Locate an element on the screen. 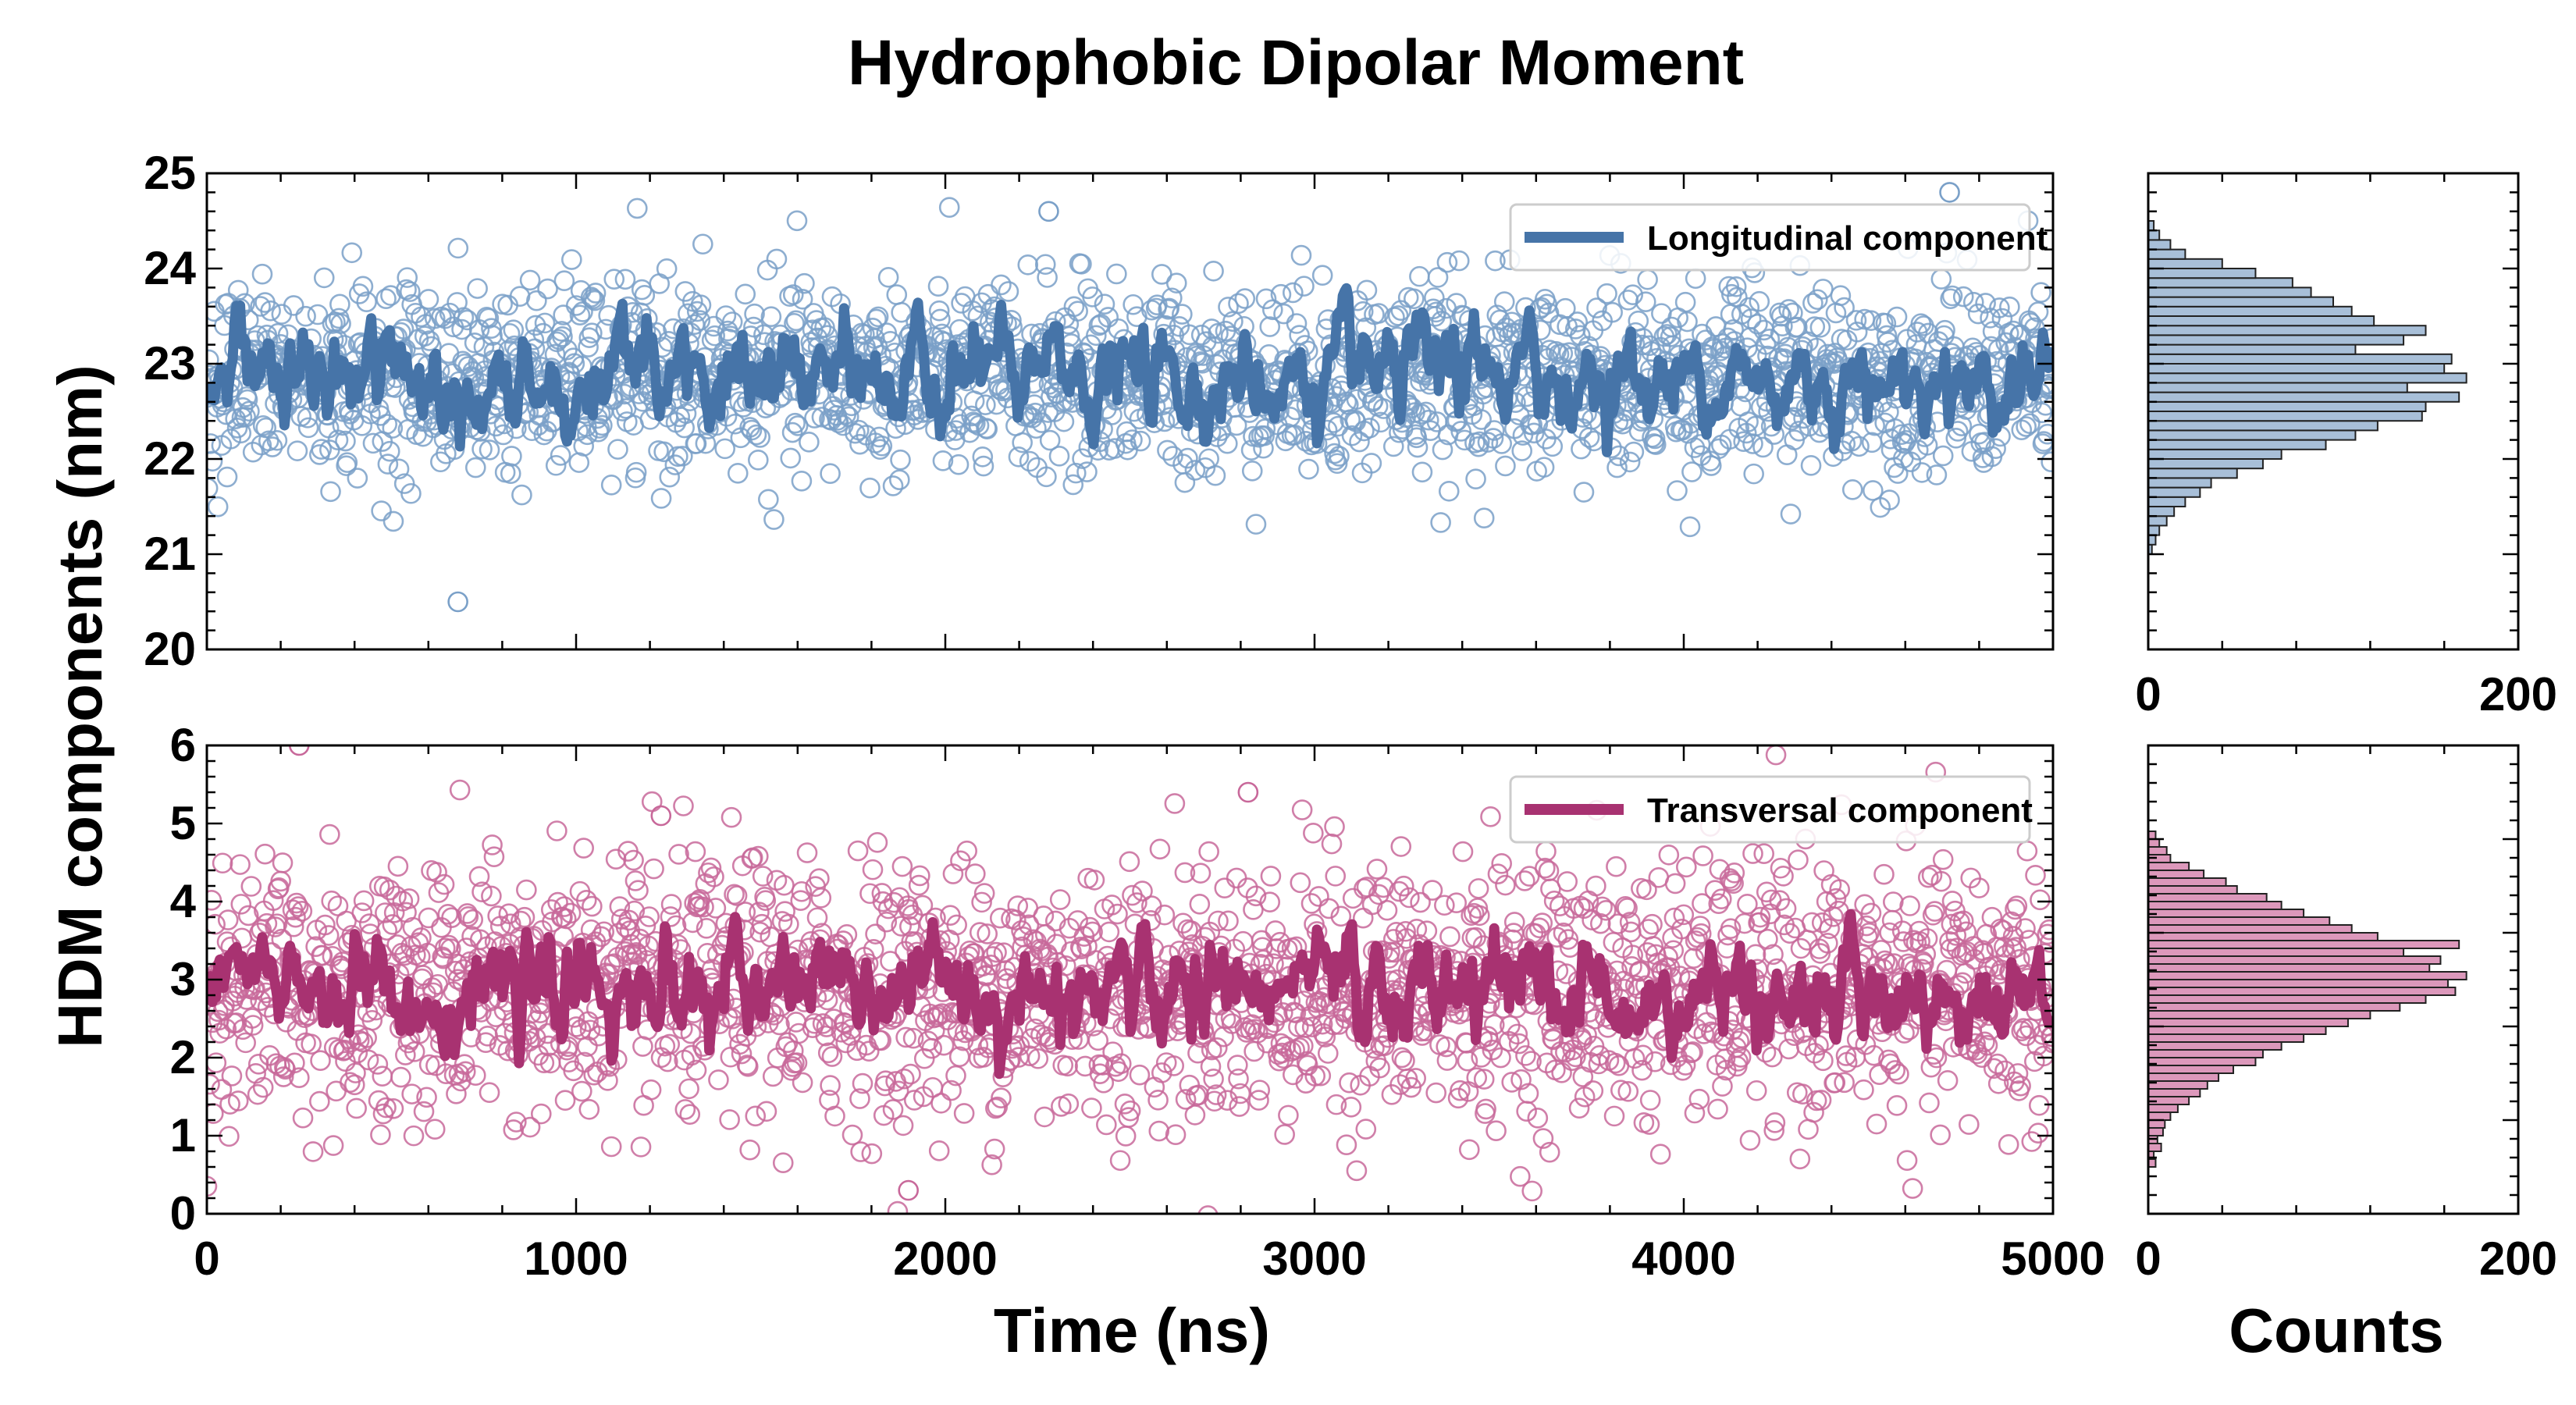 Image resolution: width=2576 pixels, height=1405 pixels. hist-x-axis-label: Counts is located at coordinates (2336, 1330).